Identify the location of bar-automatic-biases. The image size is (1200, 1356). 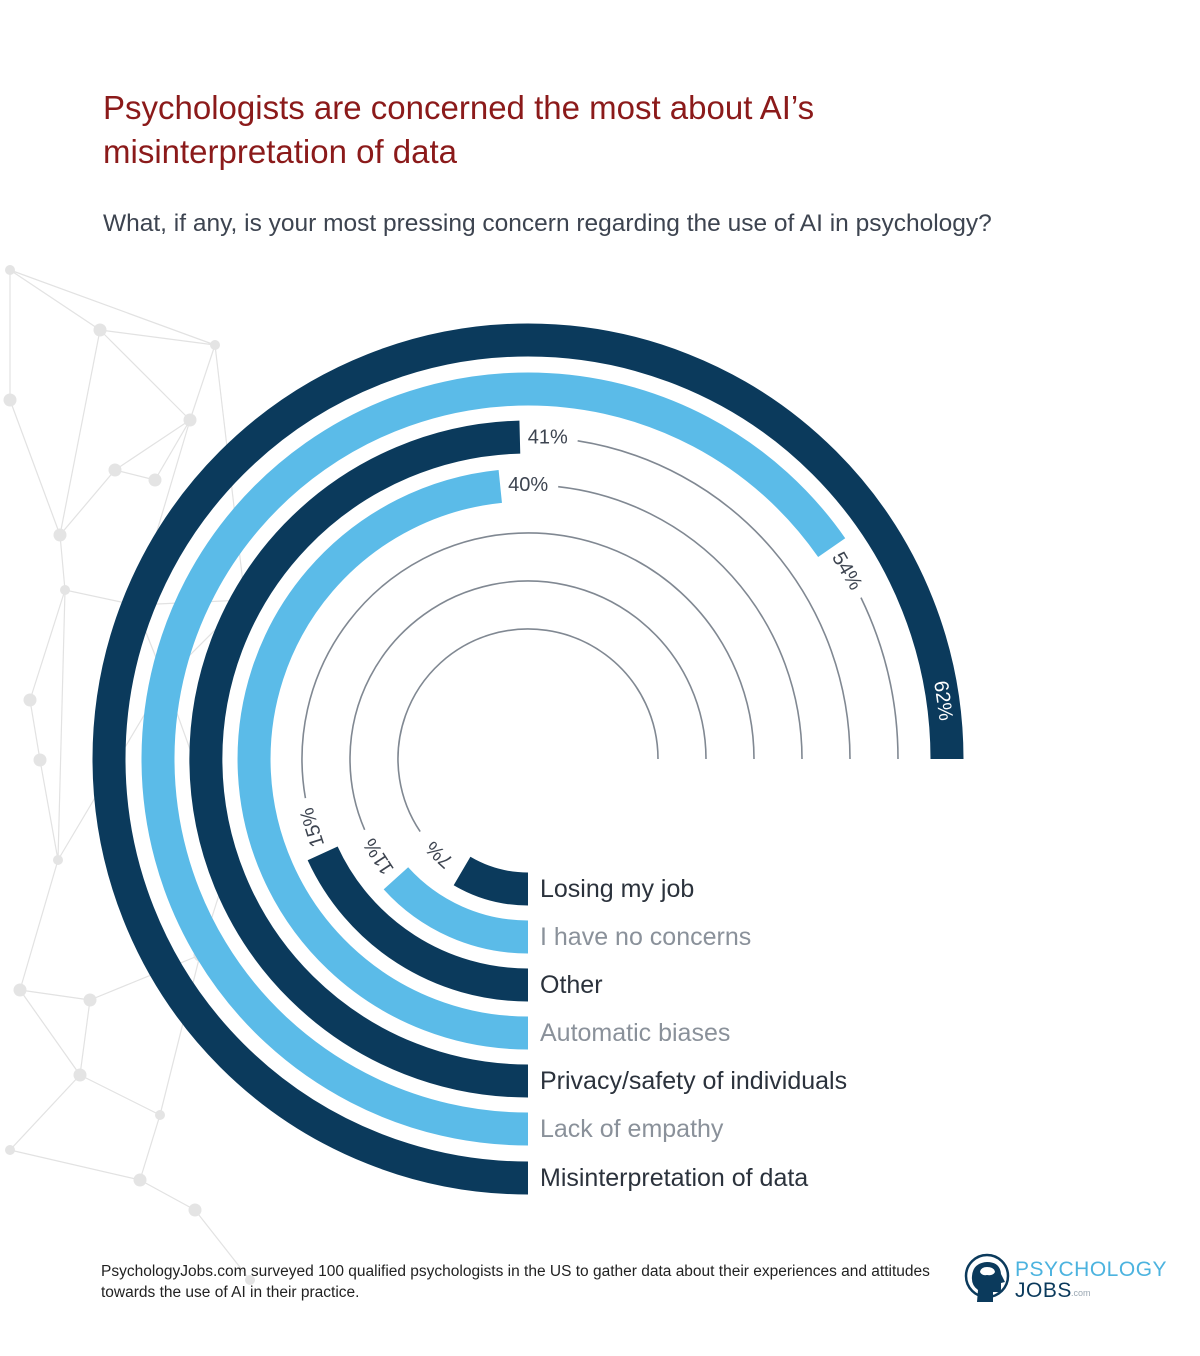
(383, 759).